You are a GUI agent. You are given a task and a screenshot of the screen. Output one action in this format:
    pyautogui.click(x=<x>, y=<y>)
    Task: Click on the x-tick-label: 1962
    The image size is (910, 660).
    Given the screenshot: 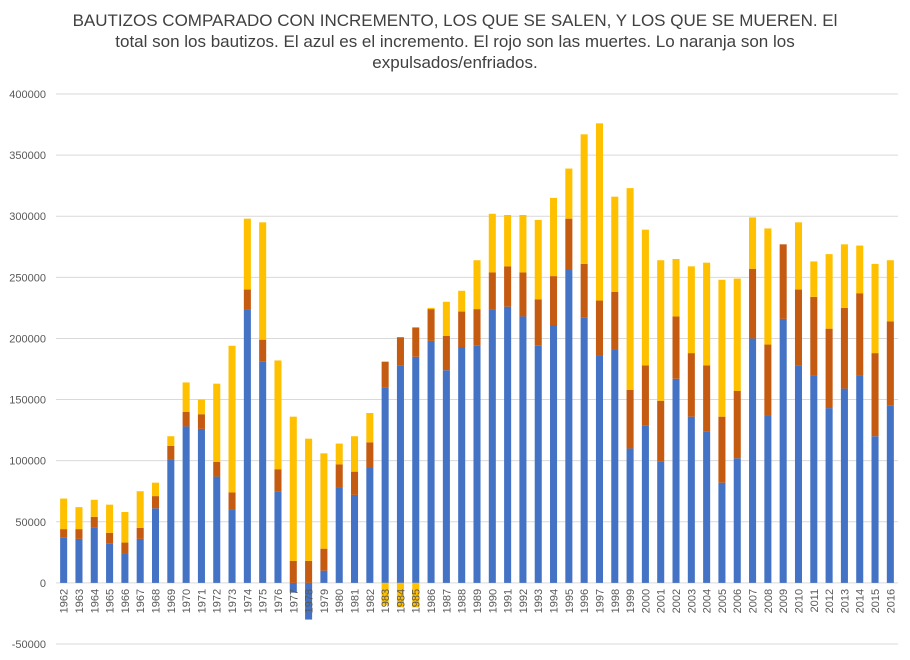 What is the action you would take?
    pyautogui.click(x=65, y=601)
    